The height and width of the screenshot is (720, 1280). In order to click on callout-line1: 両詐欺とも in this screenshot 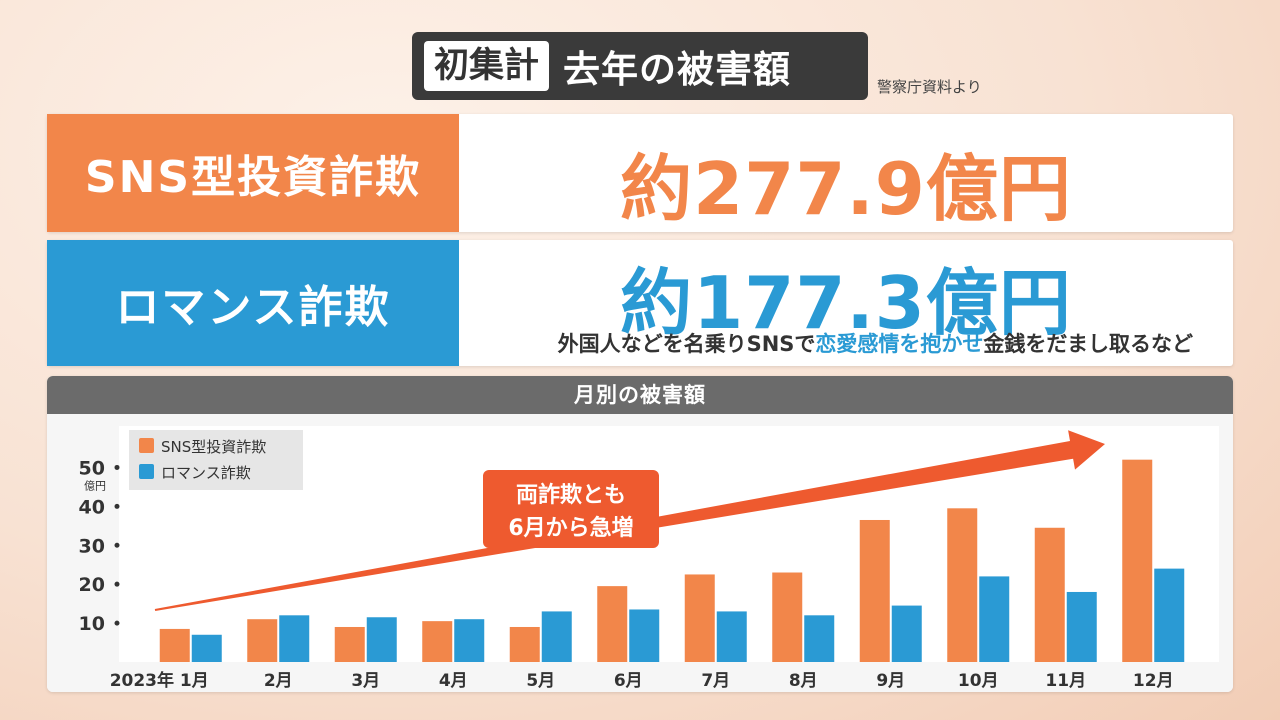, I will do `click(571, 495)`.